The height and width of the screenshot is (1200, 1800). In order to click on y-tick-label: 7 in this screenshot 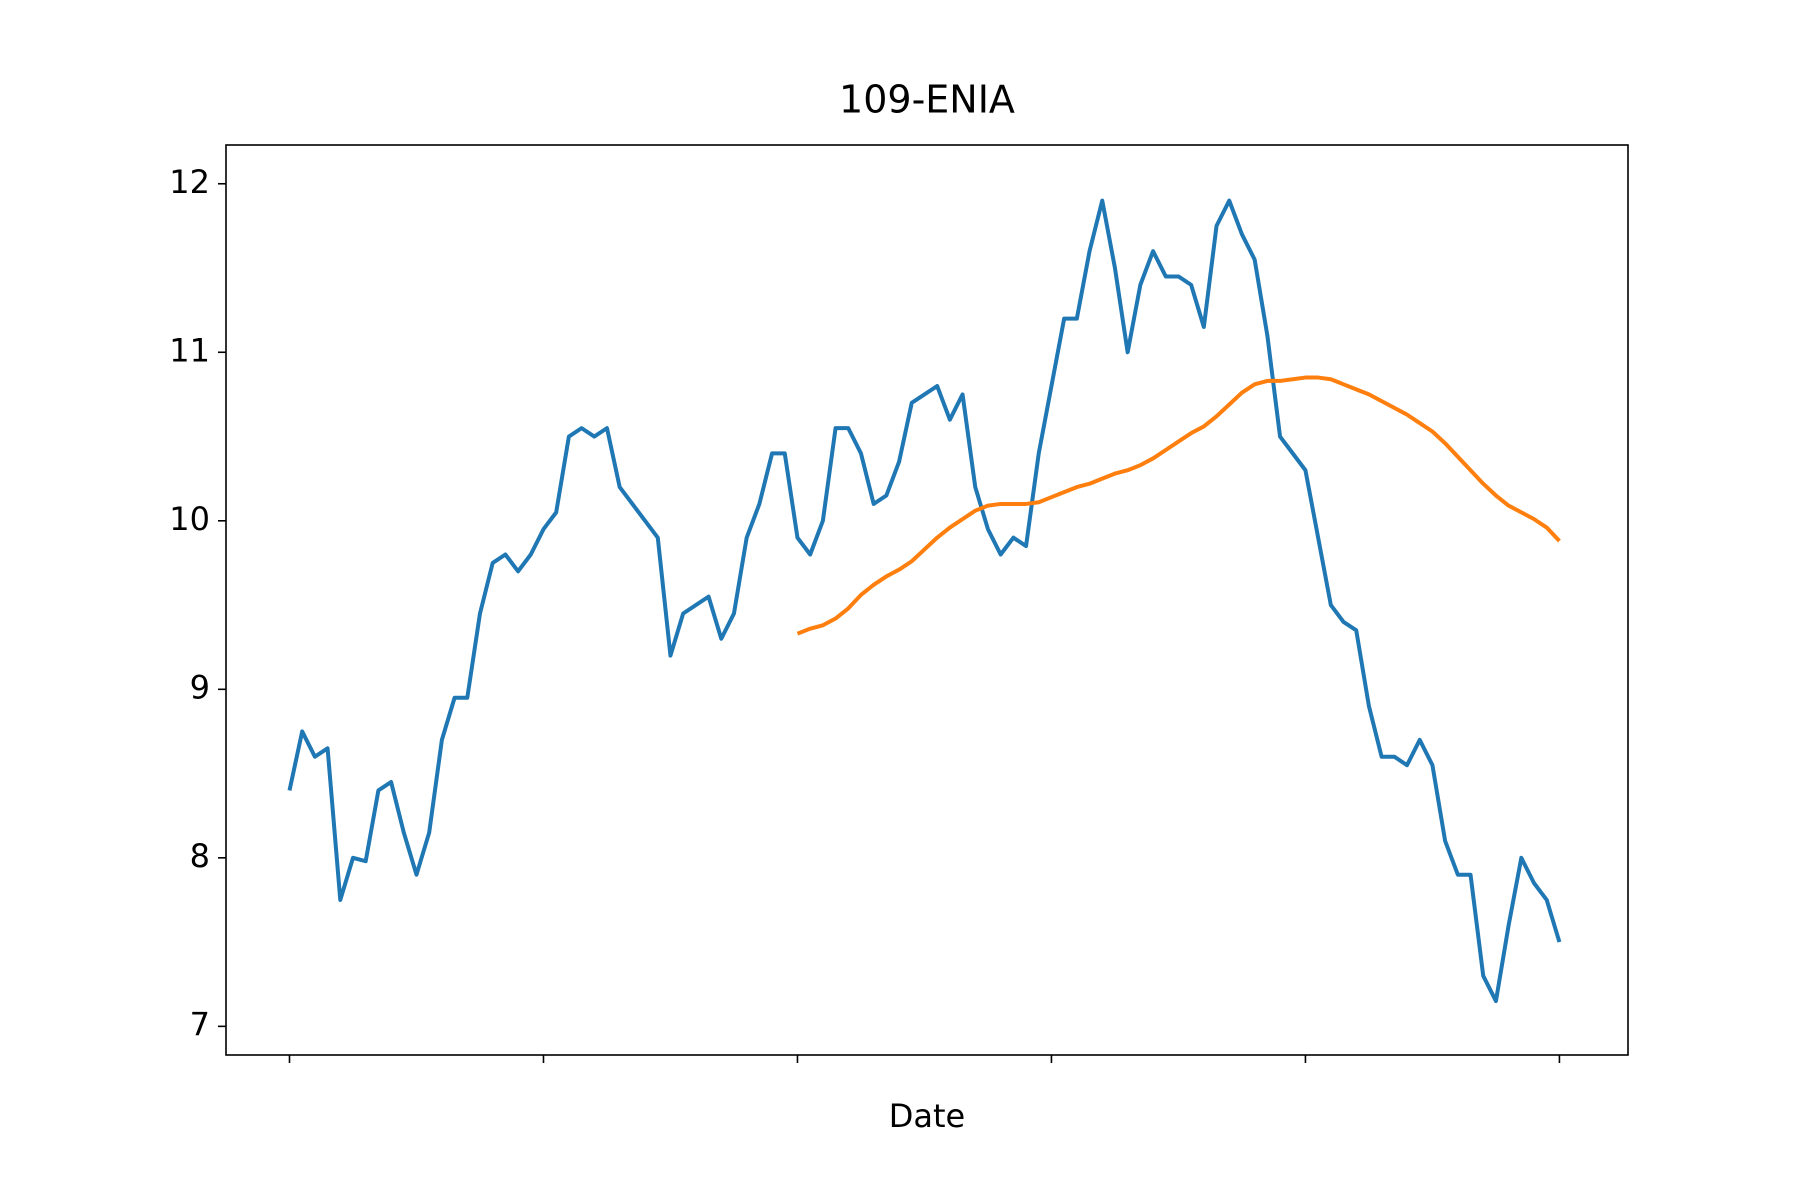, I will do `click(200, 1024)`.